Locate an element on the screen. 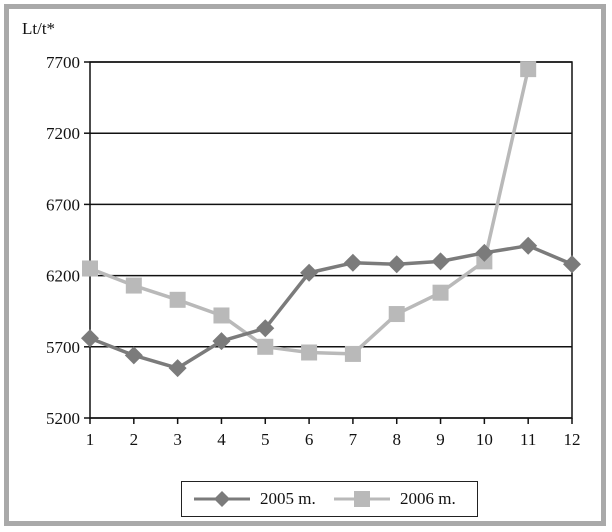 The image size is (612, 532). y-tick-label-7200: 7200 is located at coordinates (63, 133).